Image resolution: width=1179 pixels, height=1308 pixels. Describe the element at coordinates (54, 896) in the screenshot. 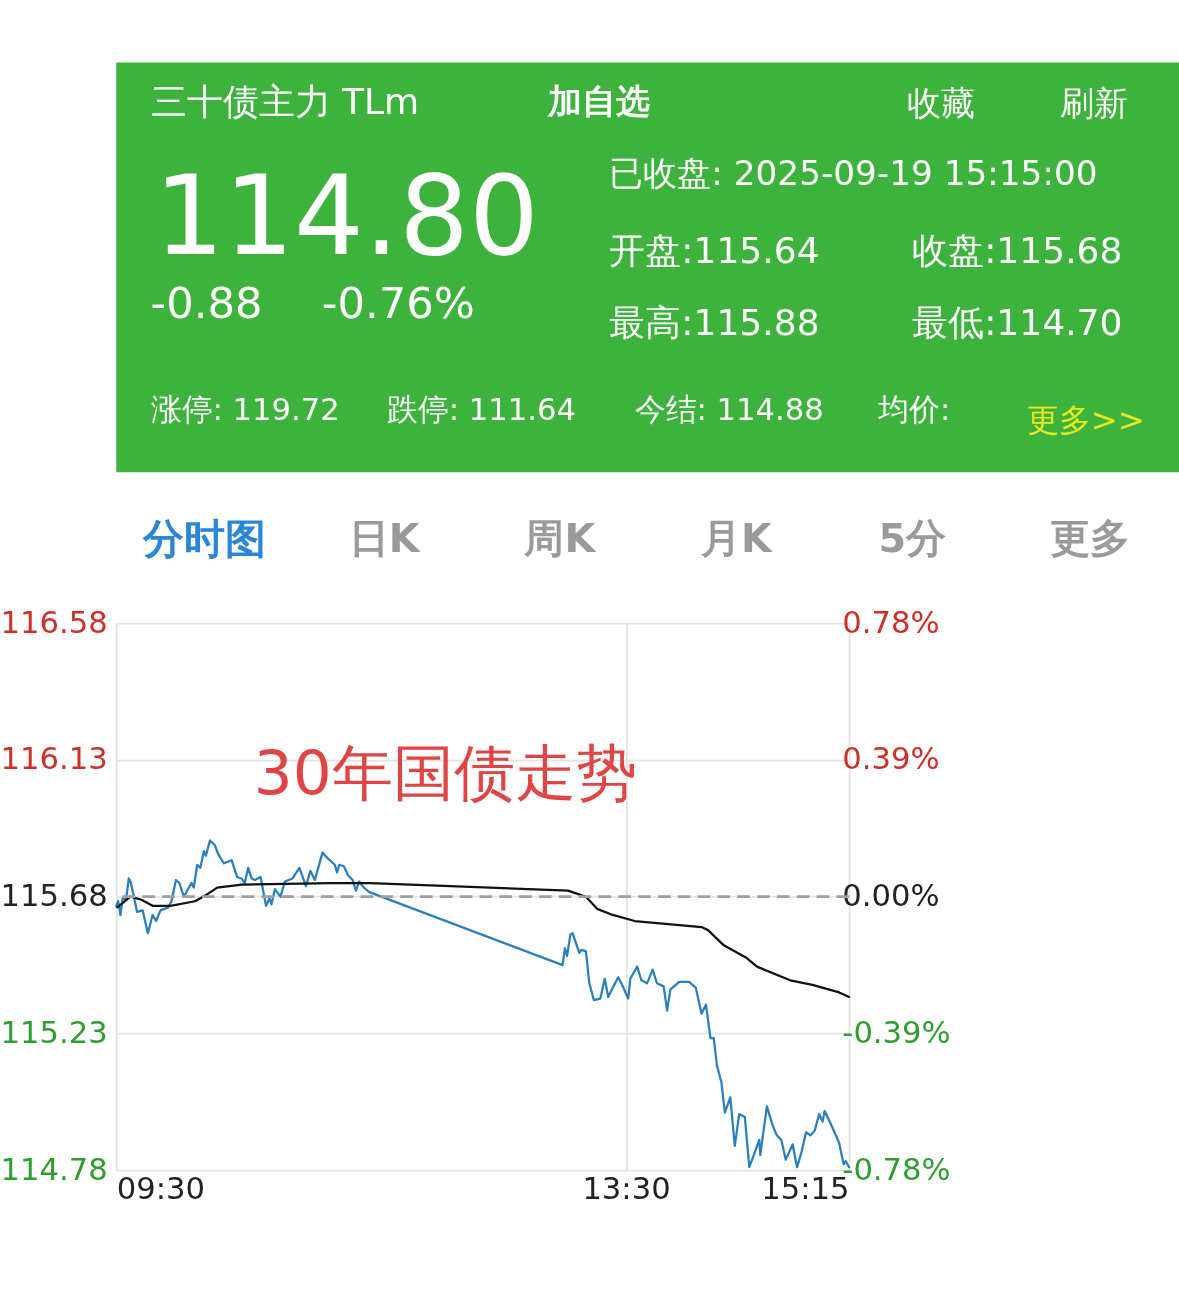

I see `y-tick-label: 115.68` at that location.